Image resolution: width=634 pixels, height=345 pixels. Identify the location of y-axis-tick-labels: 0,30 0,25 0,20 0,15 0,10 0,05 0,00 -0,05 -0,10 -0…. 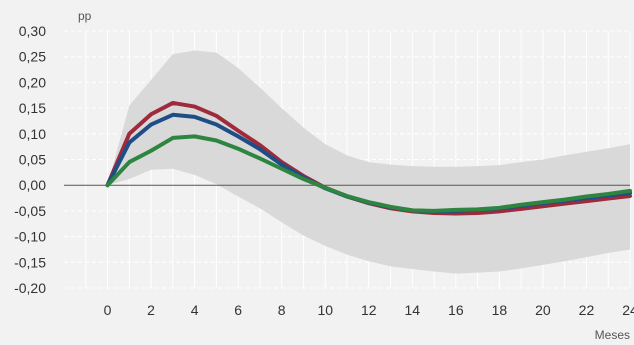
(30, 159).